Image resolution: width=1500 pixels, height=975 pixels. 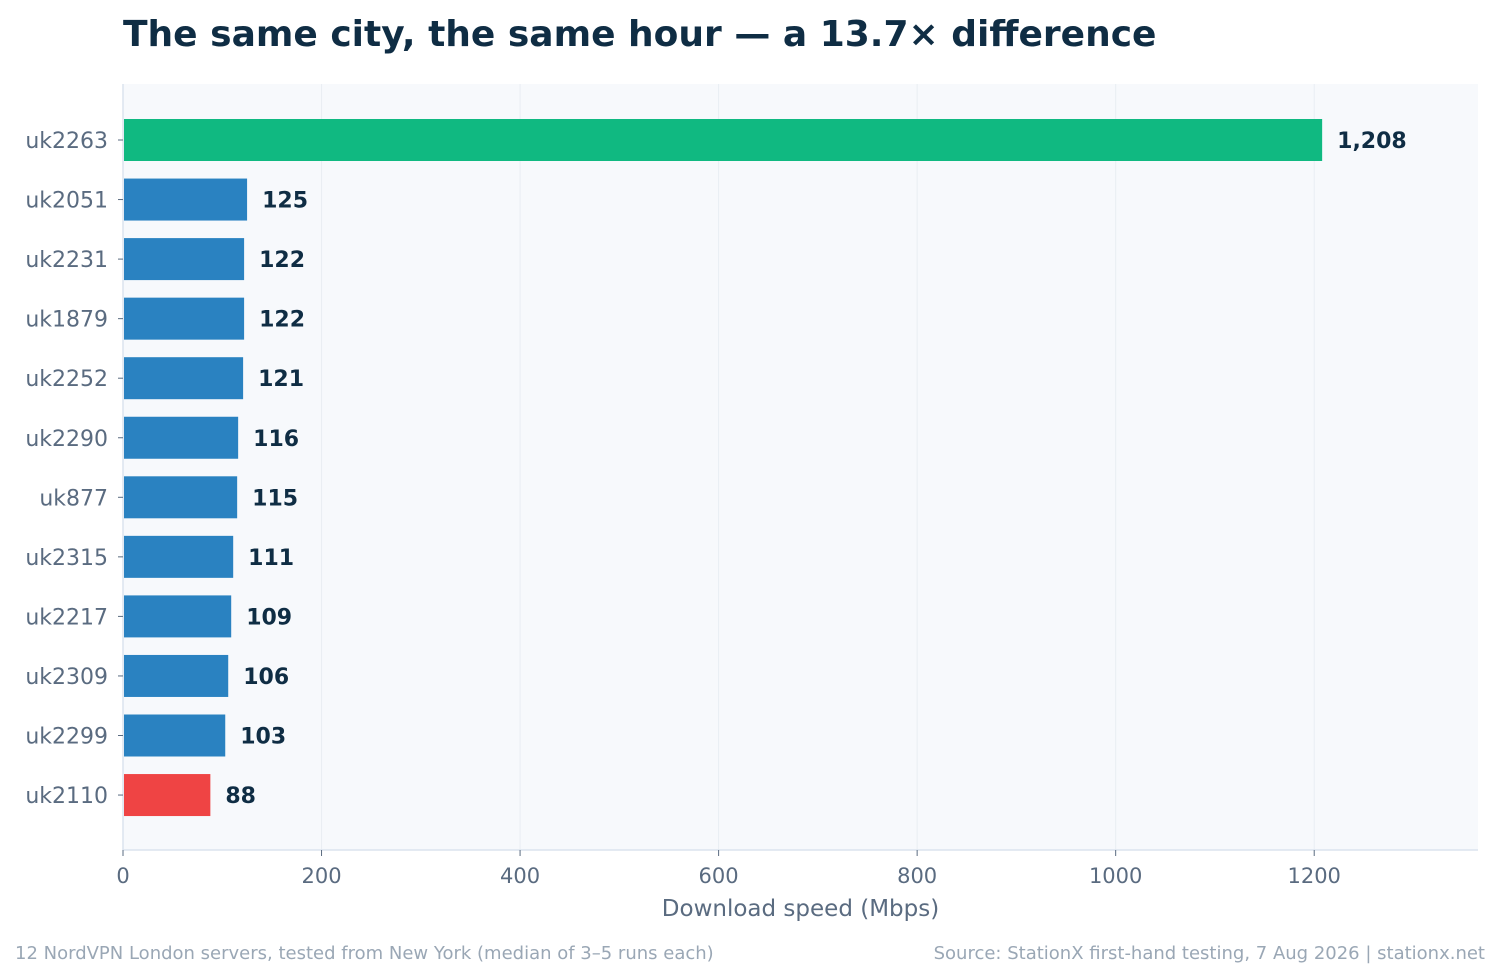 I want to click on x-tick-label: 1200, so click(x=1313, y=876).